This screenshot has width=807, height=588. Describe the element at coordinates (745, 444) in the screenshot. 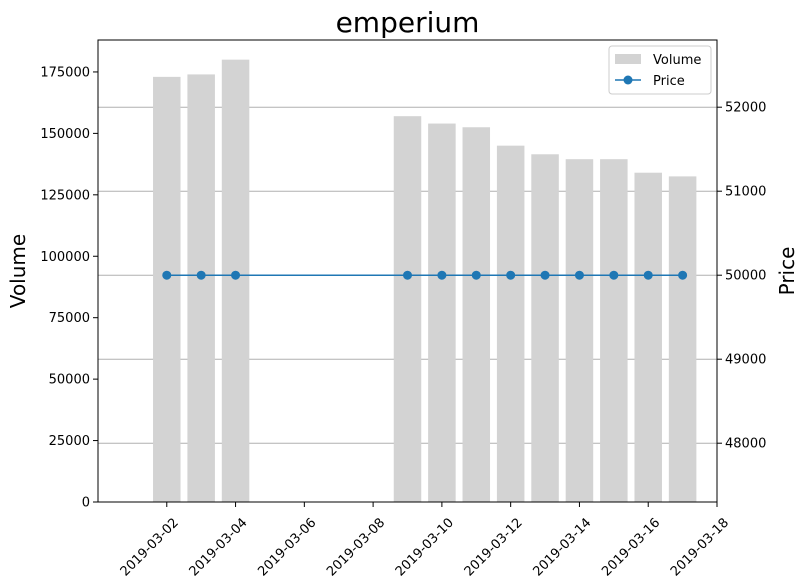

I see `y2-tick-label: 48000` at that location.